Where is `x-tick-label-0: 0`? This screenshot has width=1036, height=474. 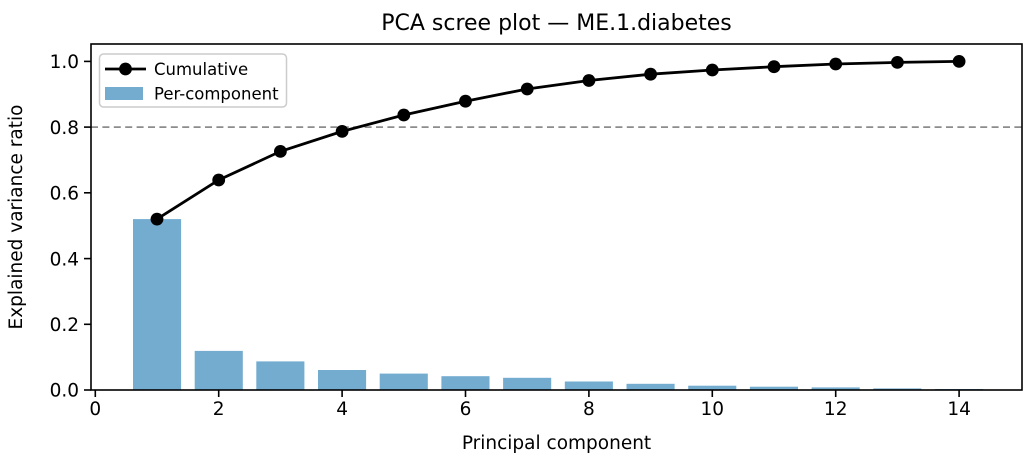
x-tick-label-0: 0 is located at coordinates (95, 409).